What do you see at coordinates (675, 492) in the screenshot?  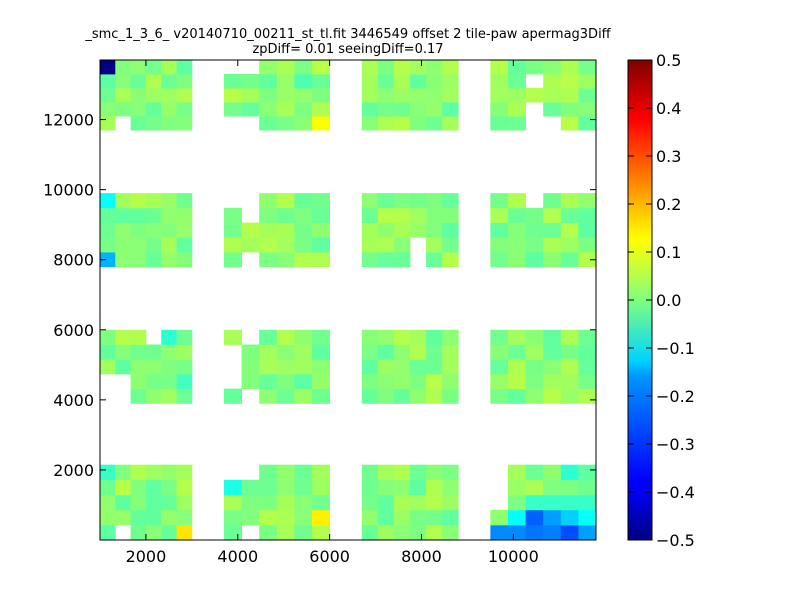 I see `colorbar-tick-label: −0.4` at bounding box center [675, 492].